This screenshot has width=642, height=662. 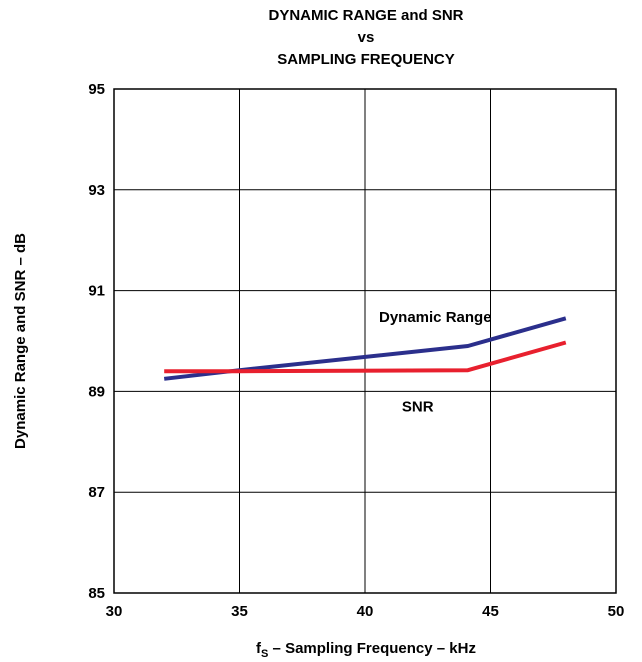 I want to click on x-axis-label-prefix: f, so click(x=259, y=648).